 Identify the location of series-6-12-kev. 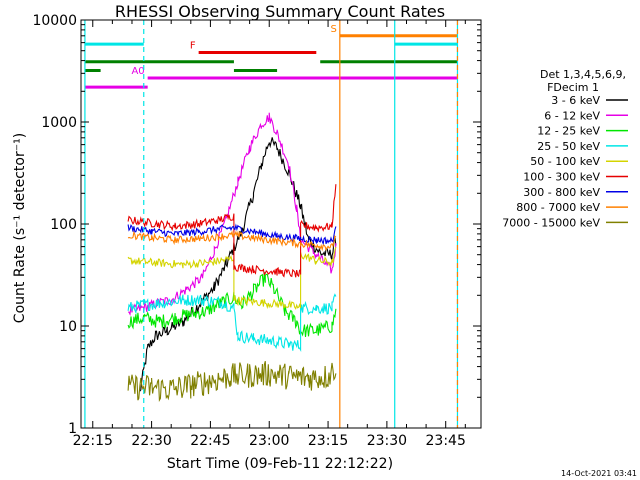
(232, 214).